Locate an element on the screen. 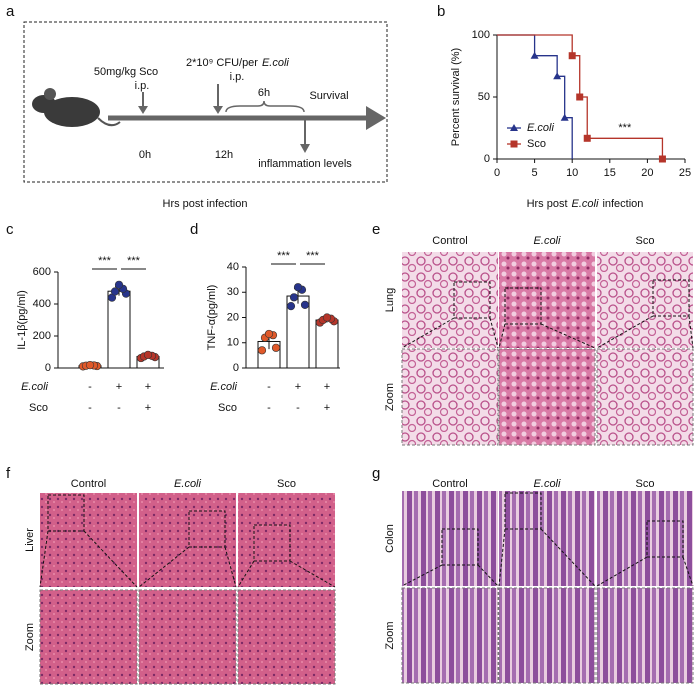  x-tick-label: 5 is located at coordinates (535, 173).